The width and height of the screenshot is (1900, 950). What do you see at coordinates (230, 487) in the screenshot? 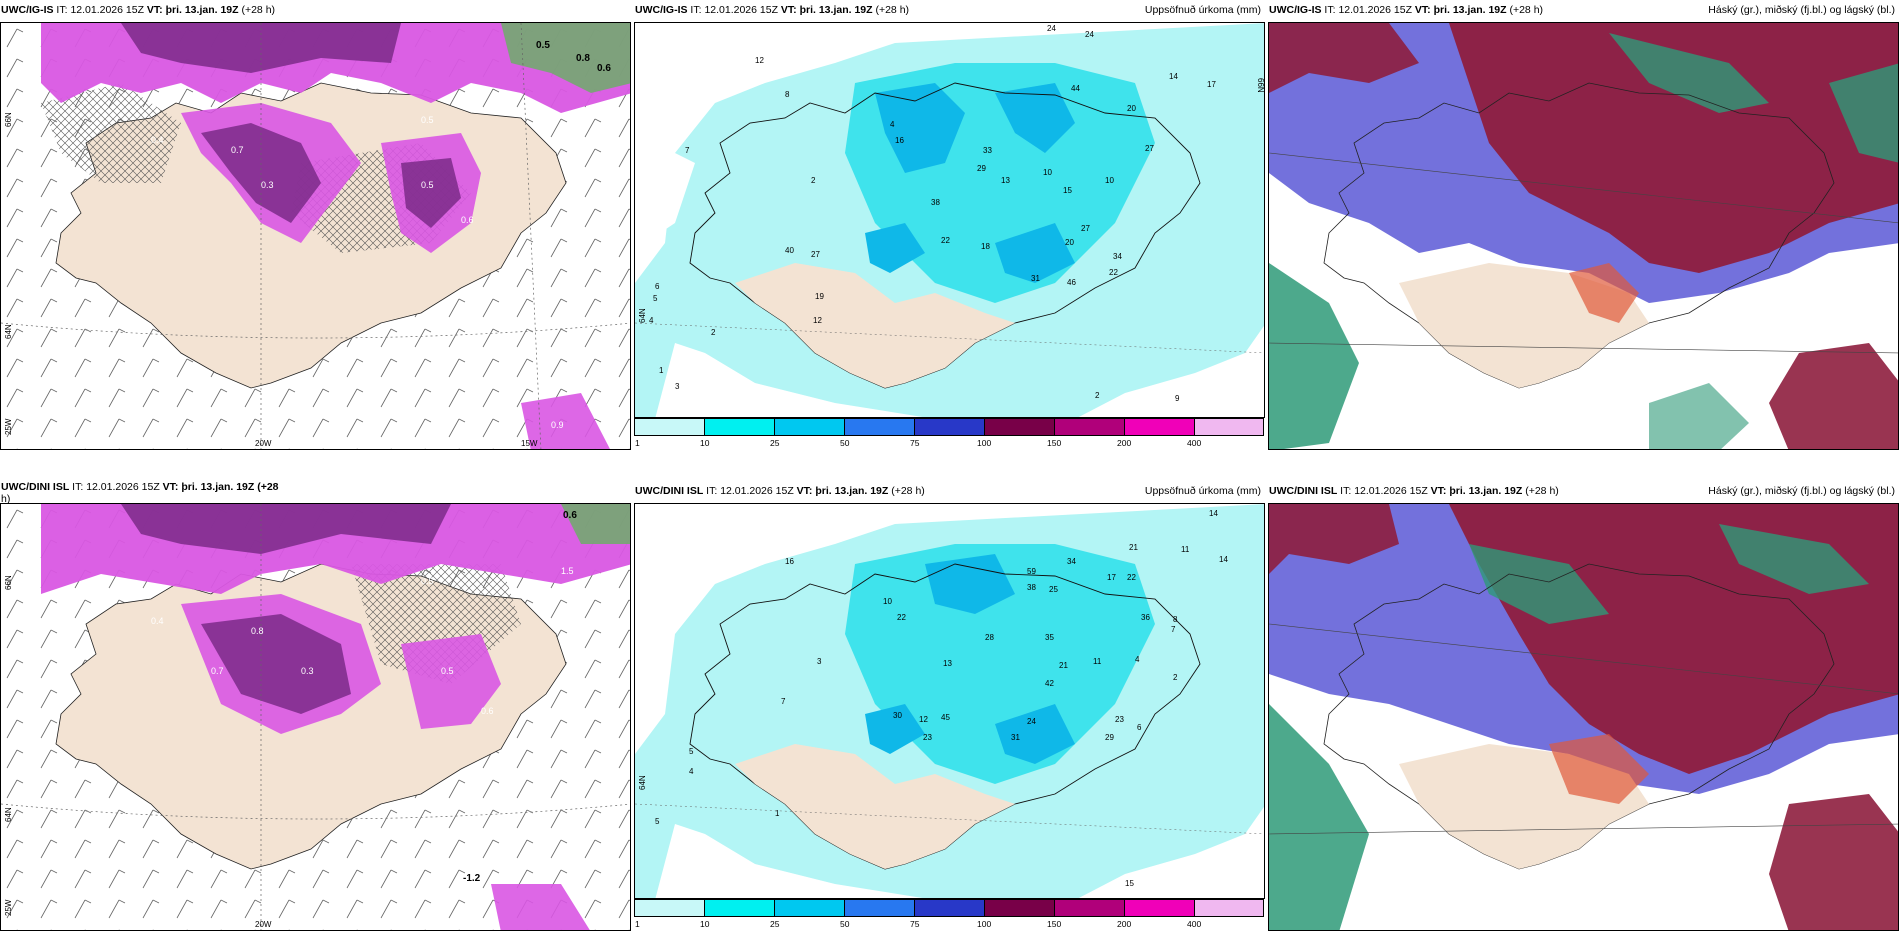
I see `vt-value: þri. 13.jan. 19Z (+28` at bounding box center [230, 487].